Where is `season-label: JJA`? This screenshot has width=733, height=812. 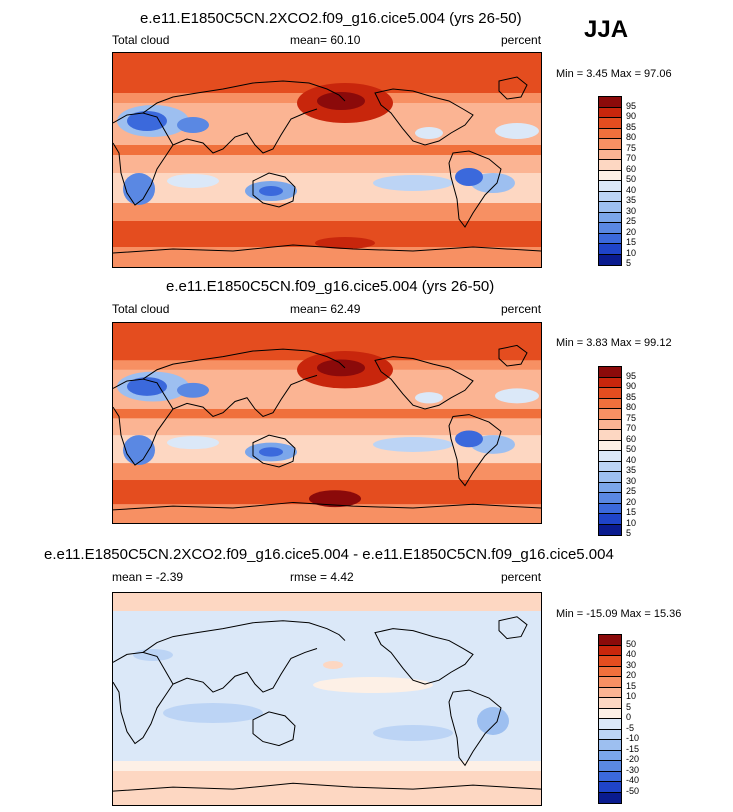
season-label: JJA is located at coordinates (606, 29).